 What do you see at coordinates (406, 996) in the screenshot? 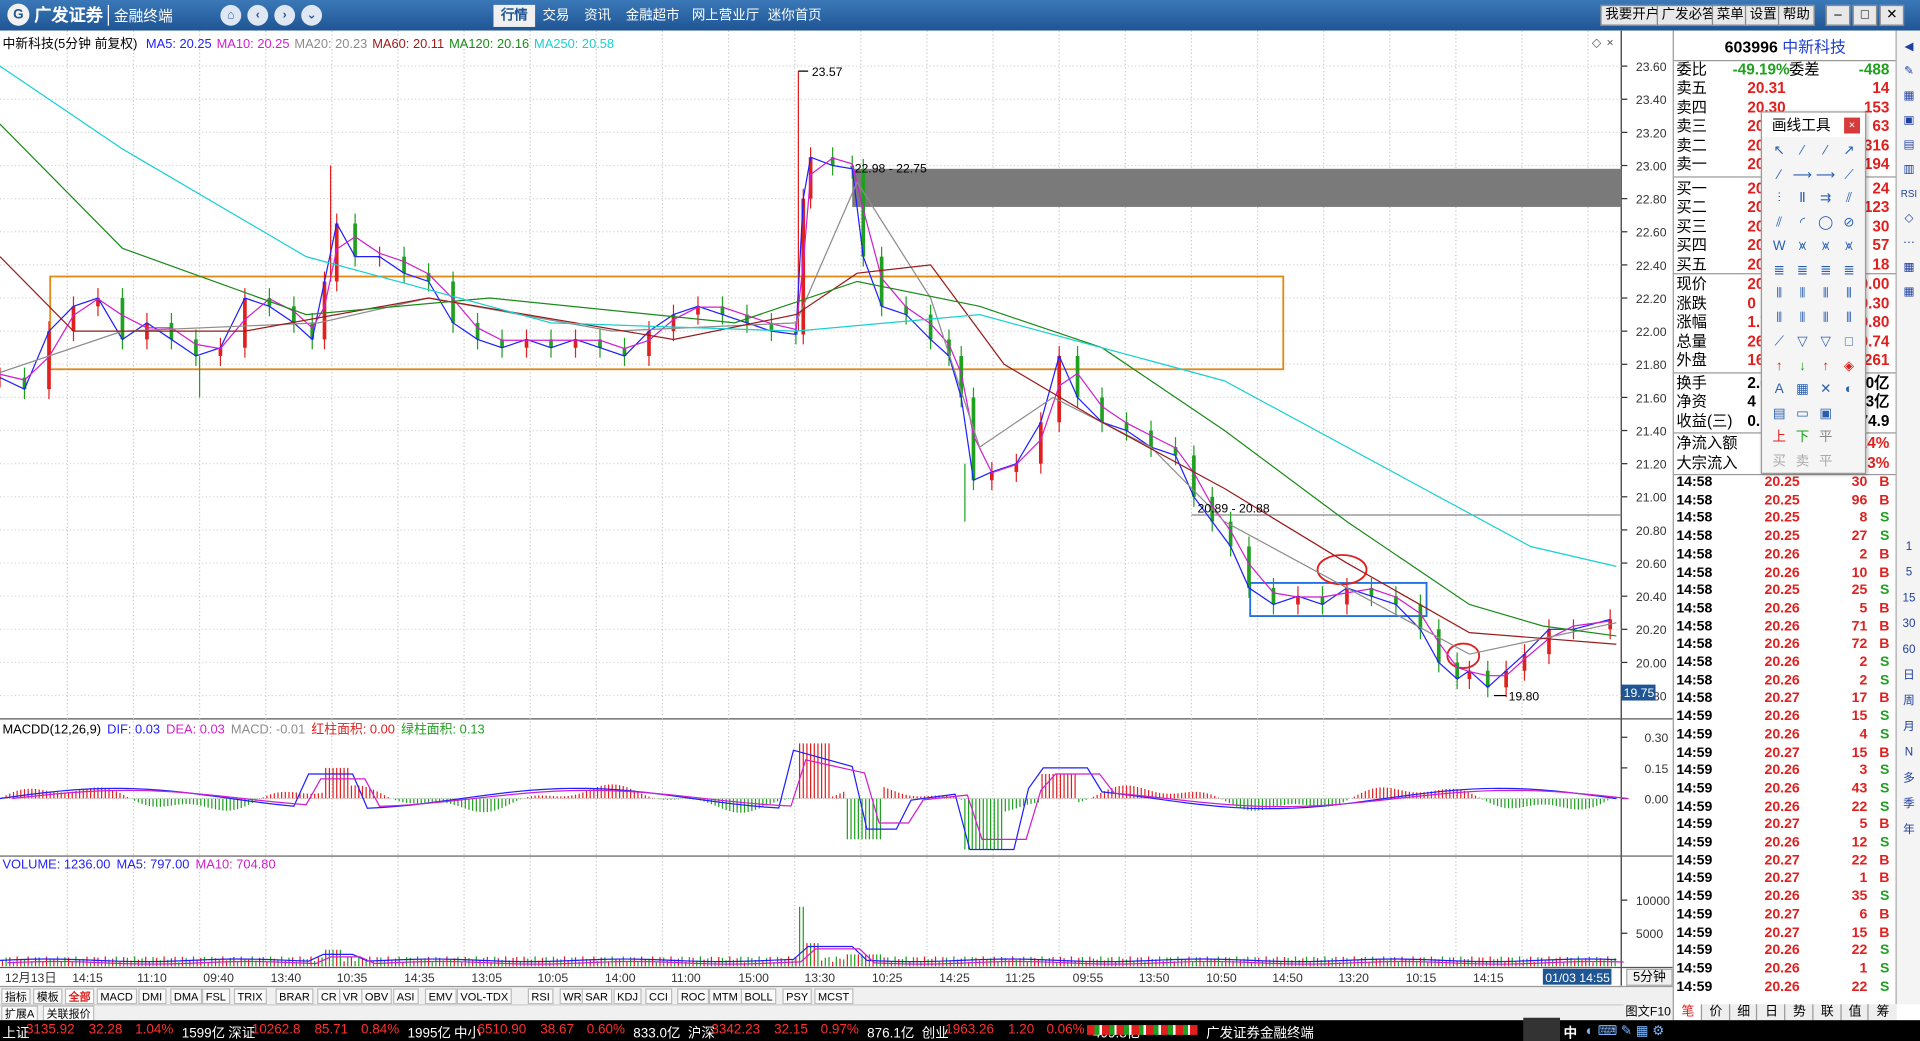
I see `indicator-tab: ASI` at bounding box center [406, 996].